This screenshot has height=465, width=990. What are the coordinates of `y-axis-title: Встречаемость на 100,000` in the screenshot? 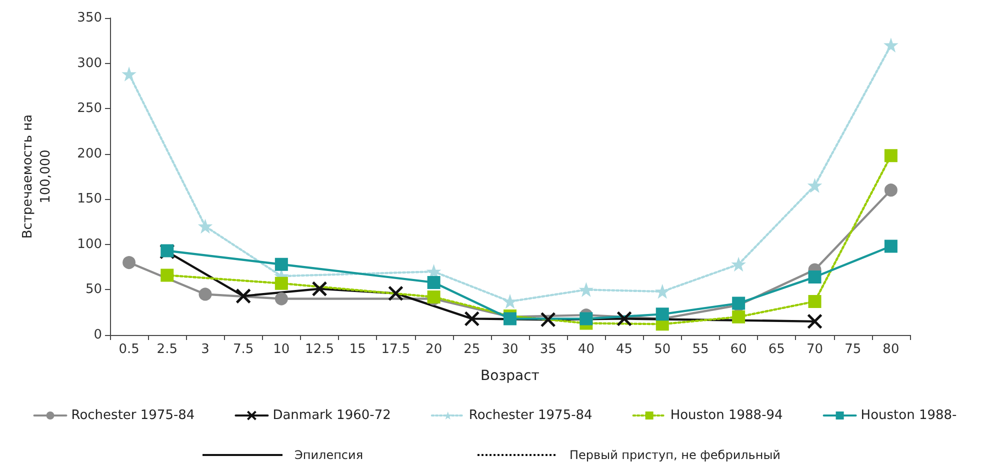 It's located at (37, 176).